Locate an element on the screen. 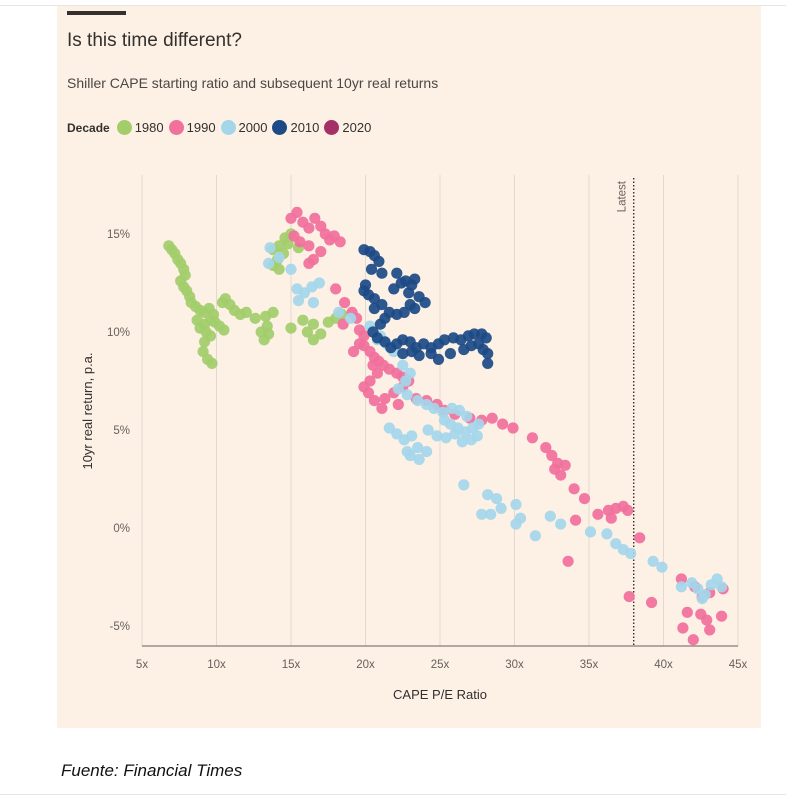 Image resolution: width=786 pixels, height=797 pixels. legend-label-2010: 2010 is located at coordinates (305, 127).